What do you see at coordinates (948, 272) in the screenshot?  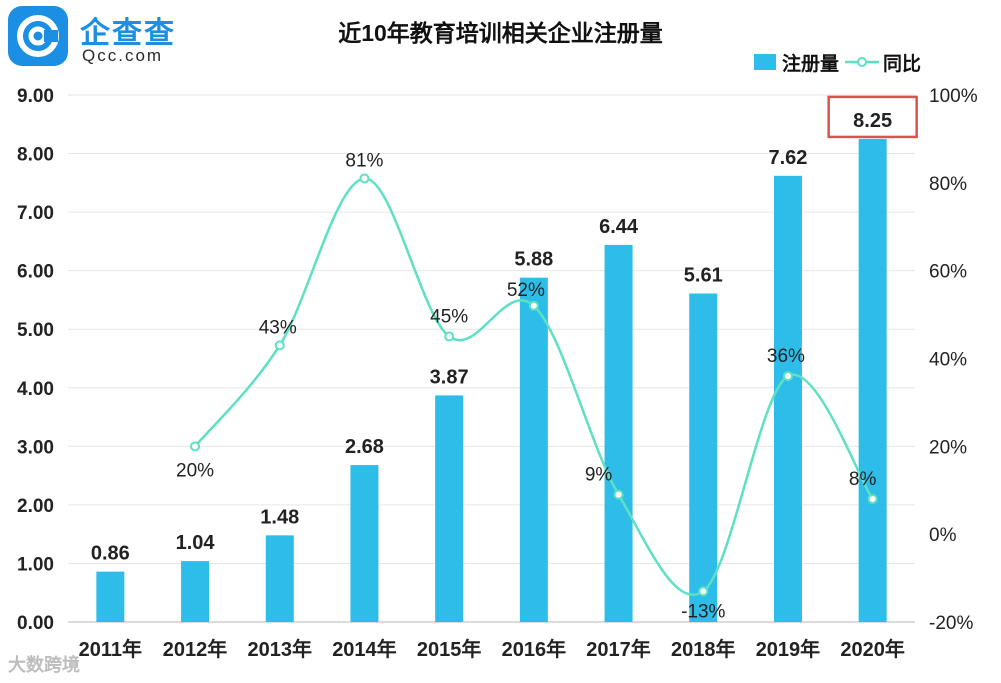 I see `y-right-tick-label: 60%` at bounding box center [948, 272].